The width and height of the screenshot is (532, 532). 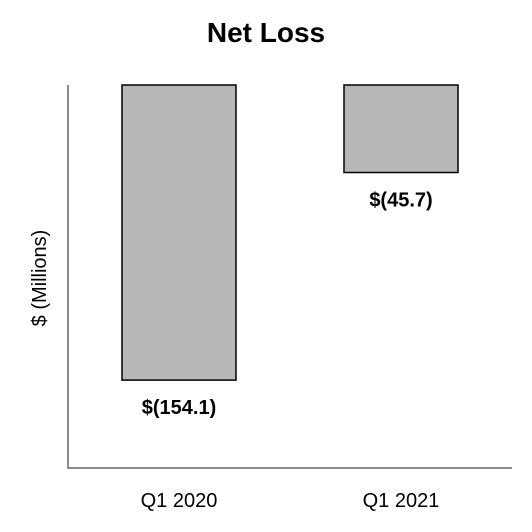 What do you see at coordinates (40, 278) in the screenshot?
I see `y-axis-label: $ (Millions)` at bounding box center [40, 278].